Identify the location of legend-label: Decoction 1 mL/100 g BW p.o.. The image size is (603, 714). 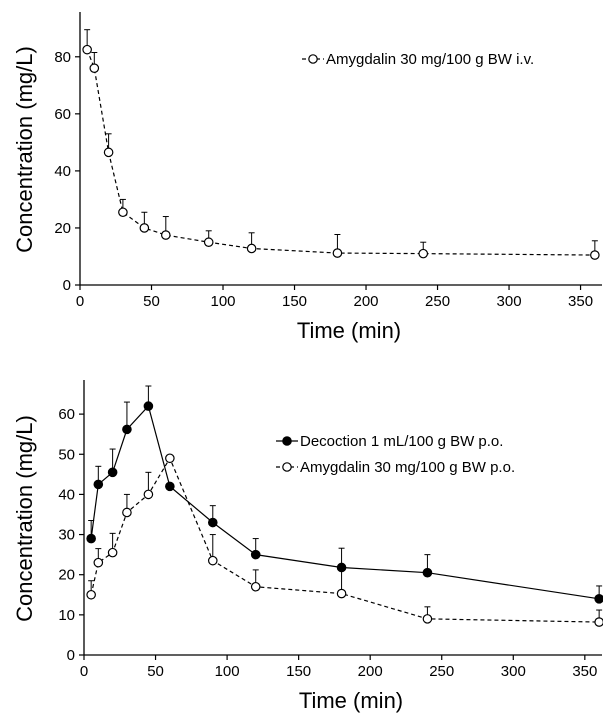
(401, 441).